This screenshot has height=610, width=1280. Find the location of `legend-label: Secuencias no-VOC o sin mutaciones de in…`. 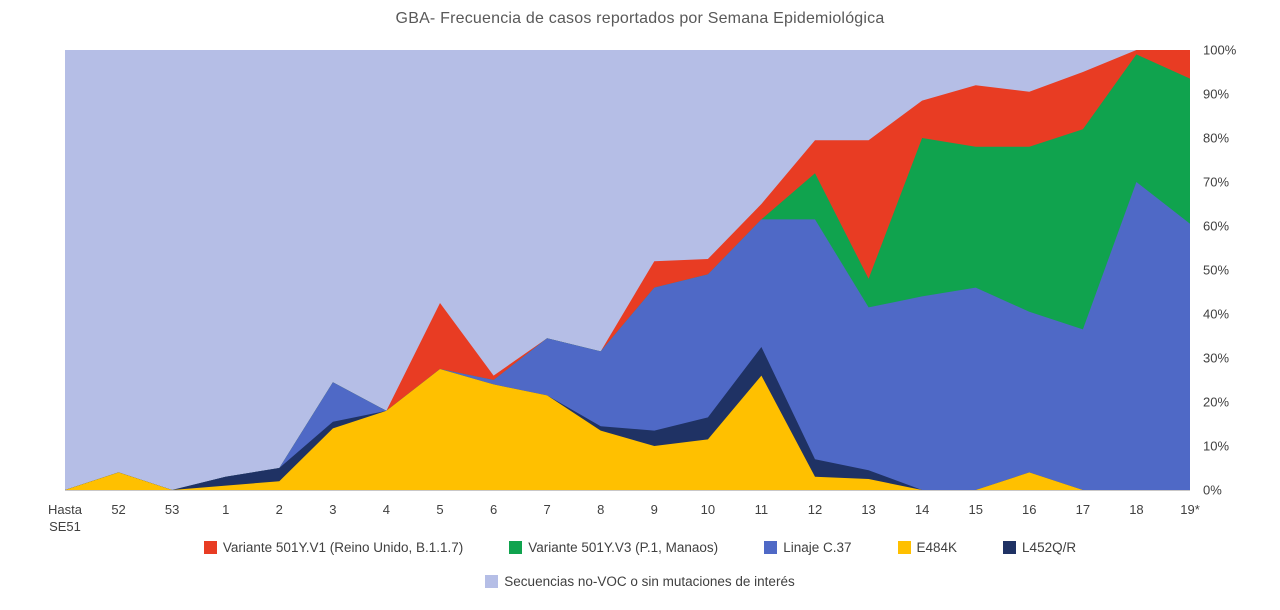

legend-label: Secuencias no-VOC o sin mutaciones de in… is located at coordinates (649, 581).